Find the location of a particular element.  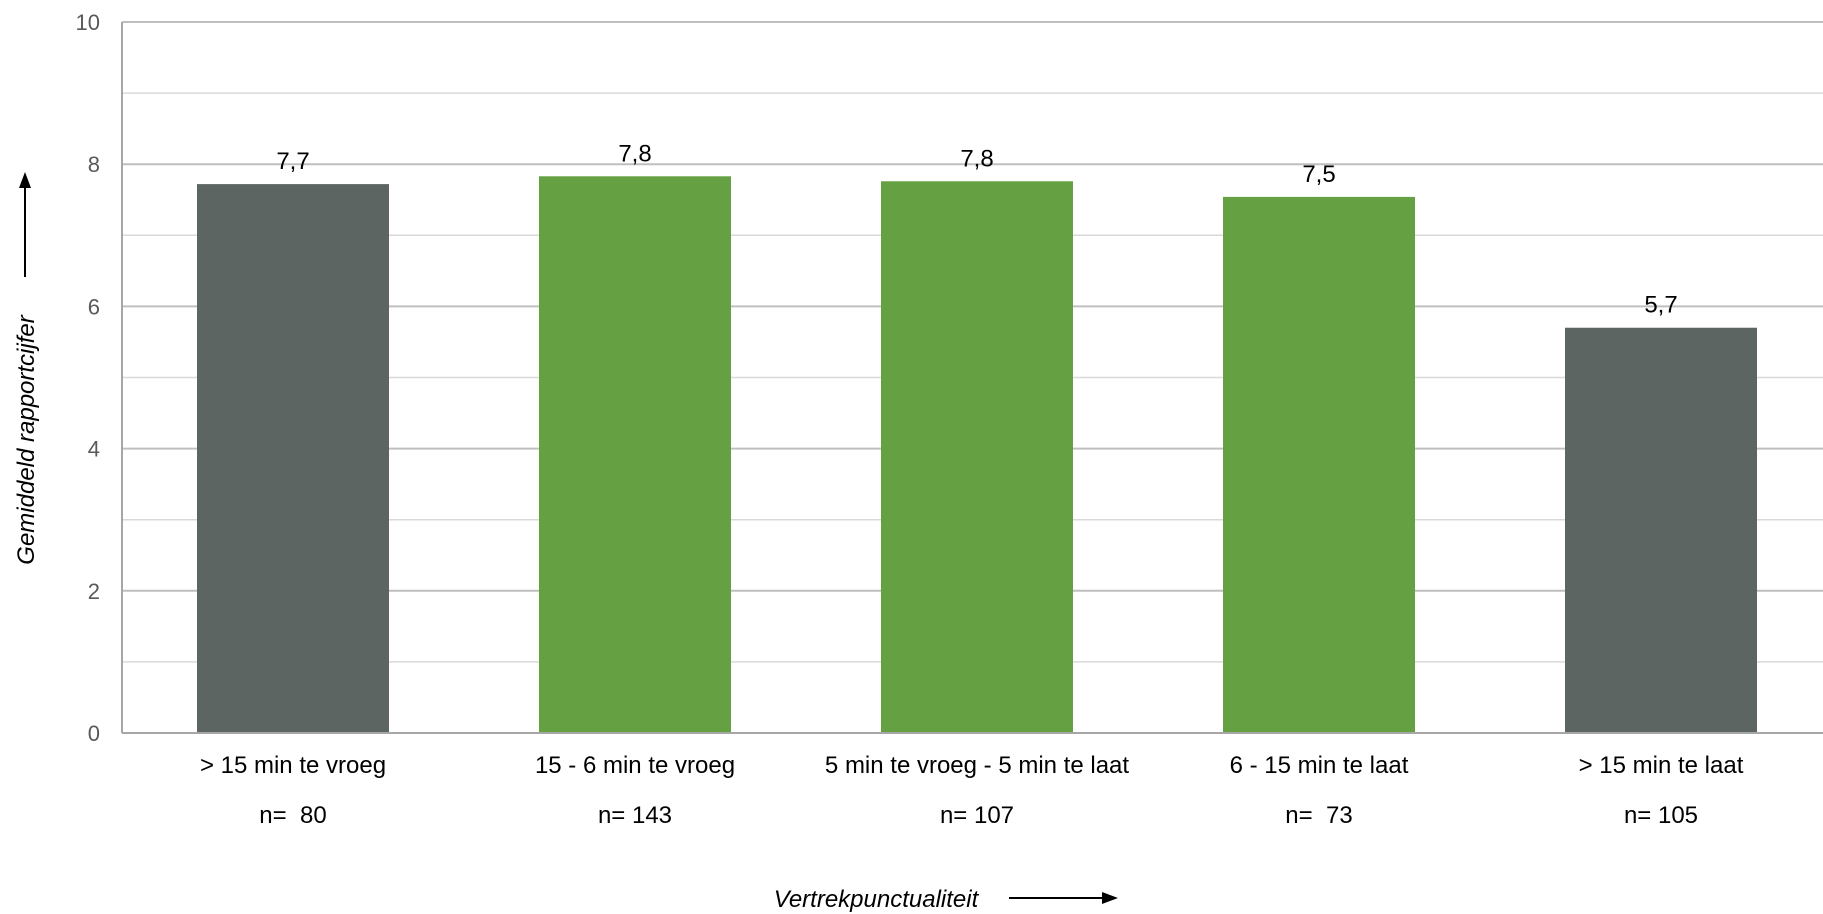

y-axis-ticks: 0 2 4 6 8 10 is located at coordinates (88, 378).